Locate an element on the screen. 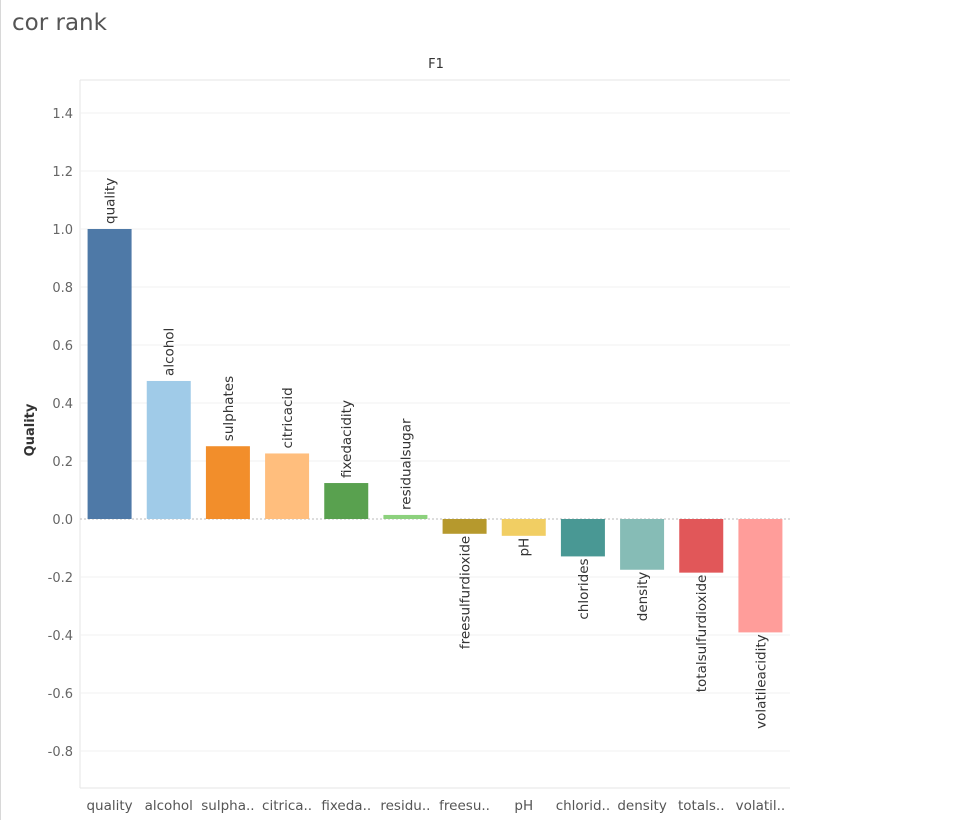 This screenshot has height=822, width=957. bar-label-chlorides: chlorides is located at coordinates (584, 588).